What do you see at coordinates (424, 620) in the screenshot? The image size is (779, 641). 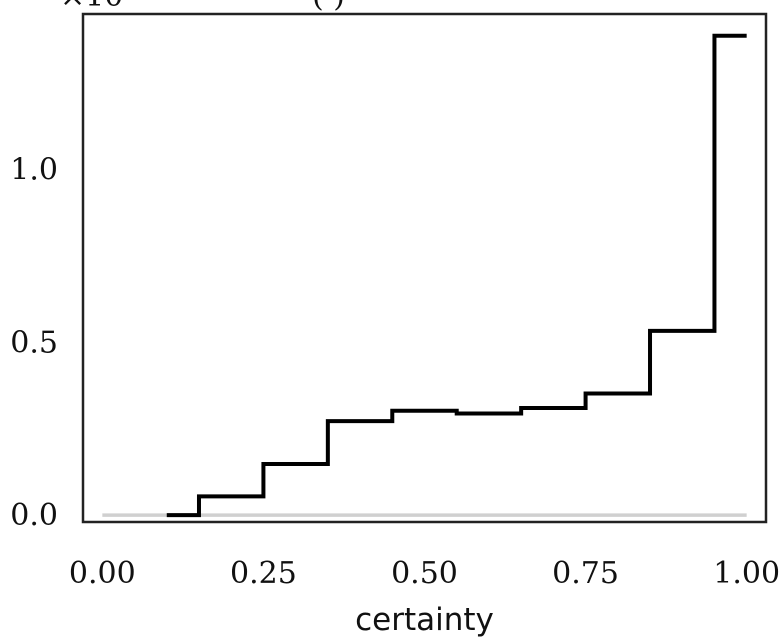 I see `x-axis-label: certainty` at bounding box center [424, 620].